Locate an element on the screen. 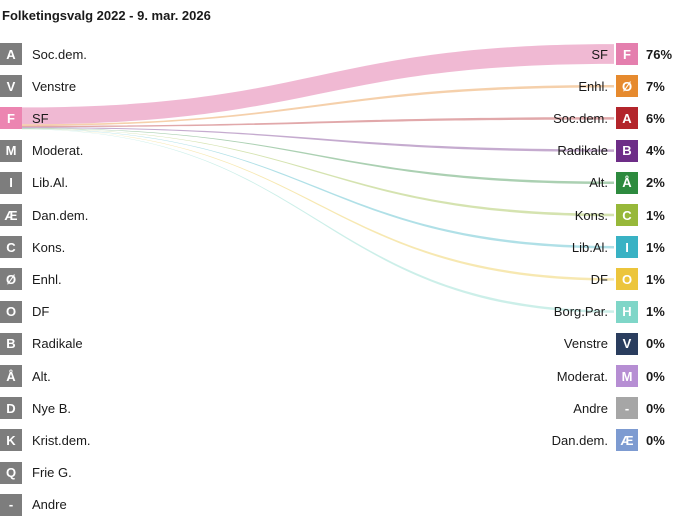 The width and height of the screenshot is (692, 516). destination-party-row: Kons. C 1% is located at coordinates (633, 215).